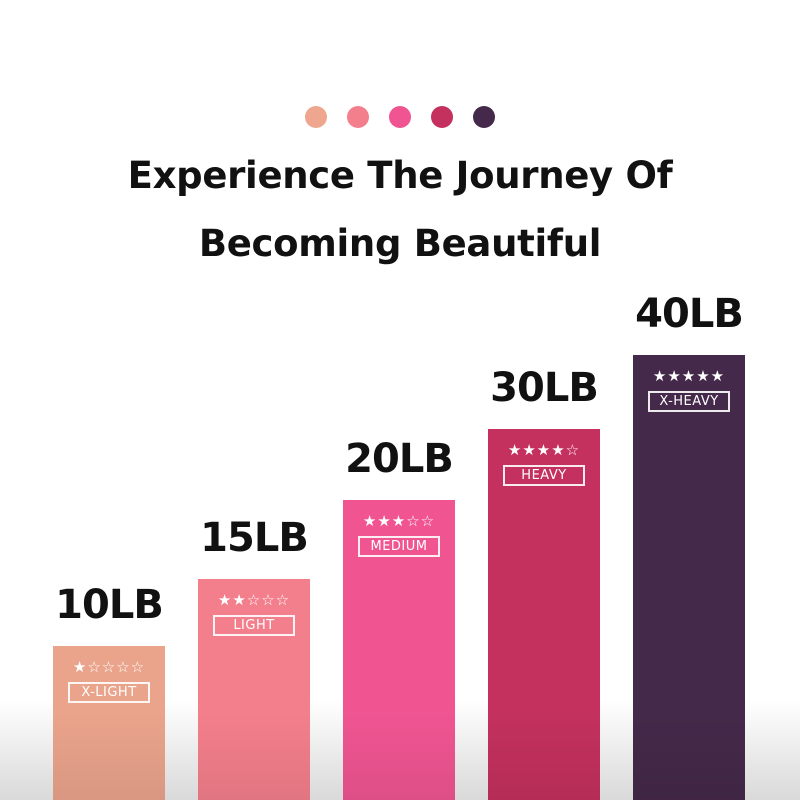 Image resolution: width=800 pixels, height=800 pixels. What do you see at coordinates (109, 605) in the screenshot?
I see `weight-label: 10LB` at bounding box center [109, 605].